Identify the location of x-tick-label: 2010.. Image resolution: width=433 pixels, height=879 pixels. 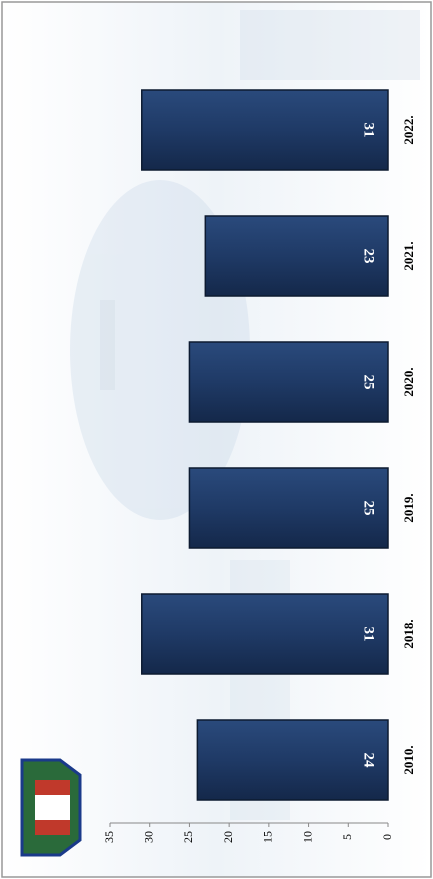
(408, 759).